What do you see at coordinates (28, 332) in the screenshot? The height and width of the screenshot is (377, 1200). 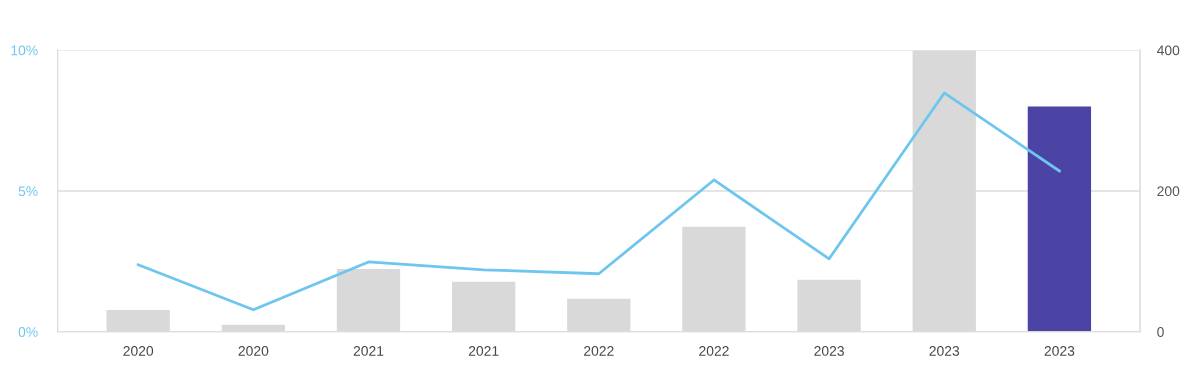 I see `y-tick-label: 0%` at bounding box center [28, 332].